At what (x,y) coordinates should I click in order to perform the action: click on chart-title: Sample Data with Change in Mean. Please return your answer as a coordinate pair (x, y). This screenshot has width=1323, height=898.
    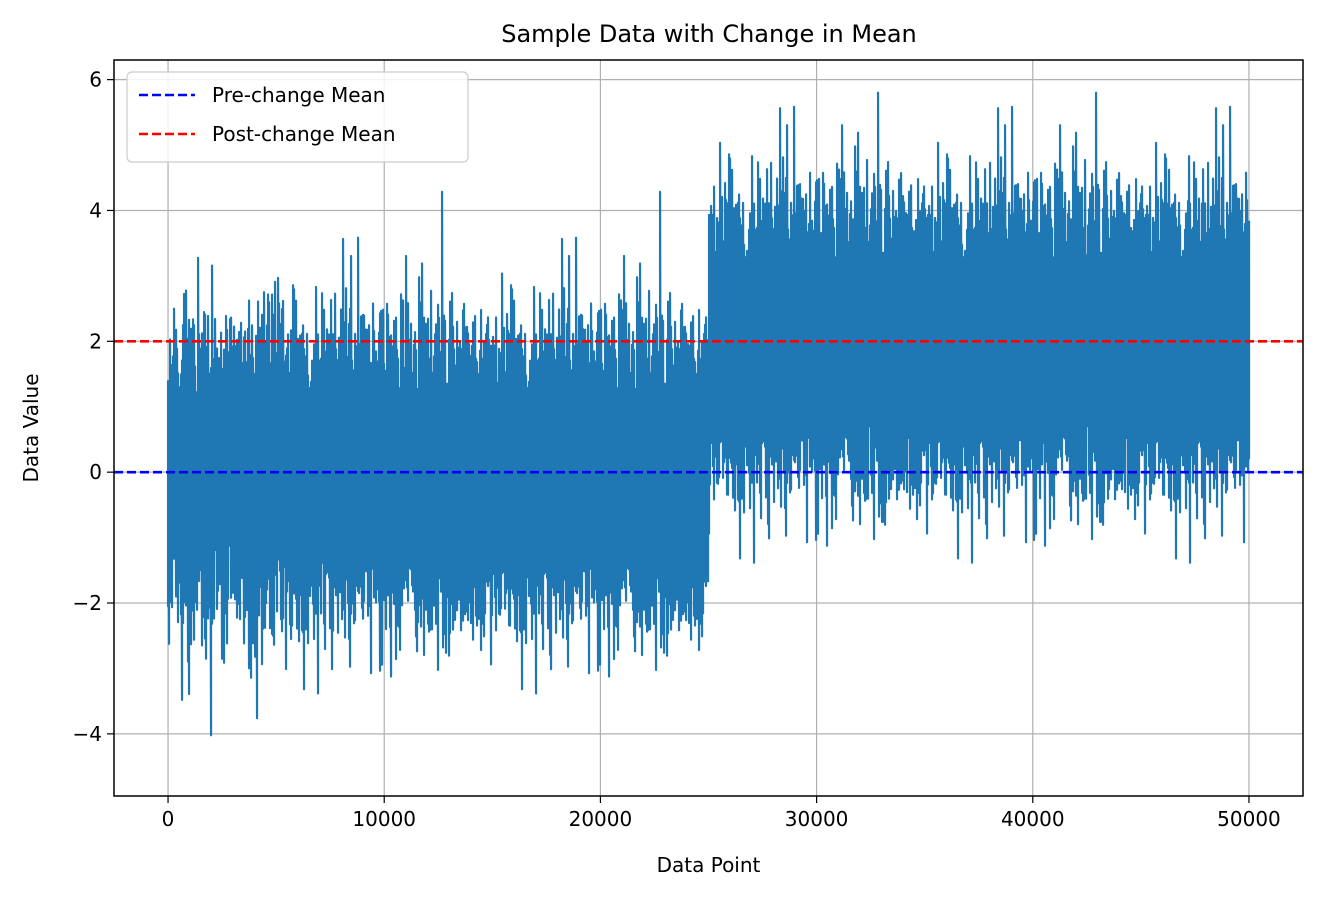
    Looking at the image, I should click on (709, 34).